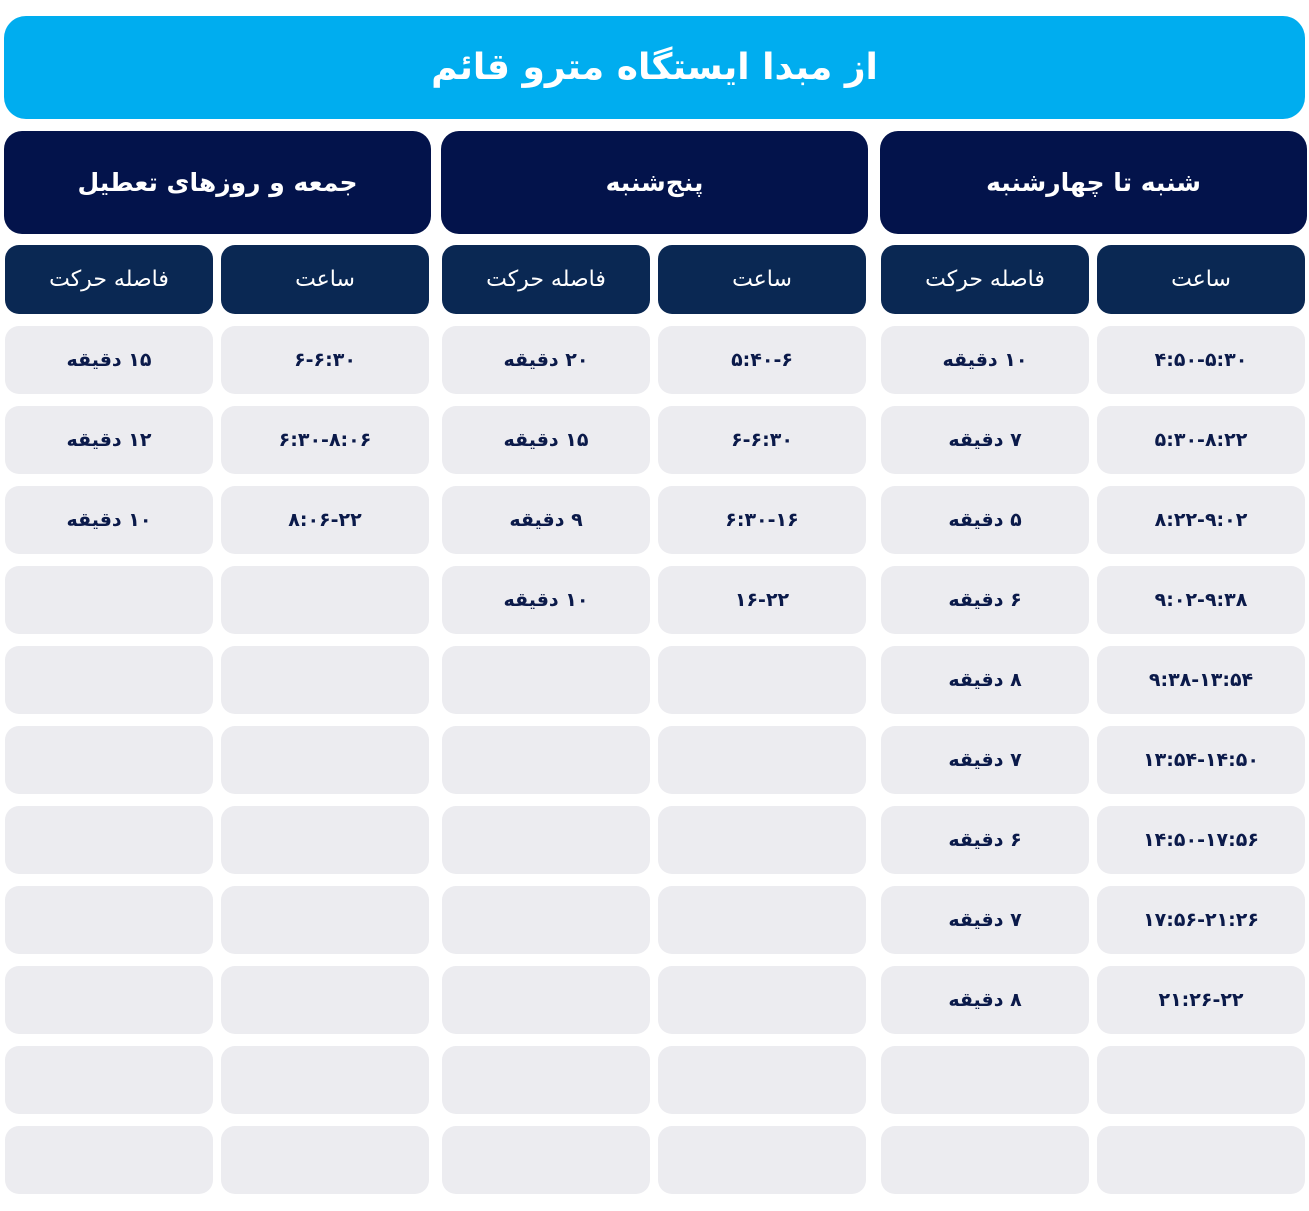 The width and height of the screenshot is (1309, 1211). What do you see at coordinates (325, 440) in the screenshot?
I see `time-cell: ۶:۳۰-۸:۰۶` at bounding box center [325, 440].